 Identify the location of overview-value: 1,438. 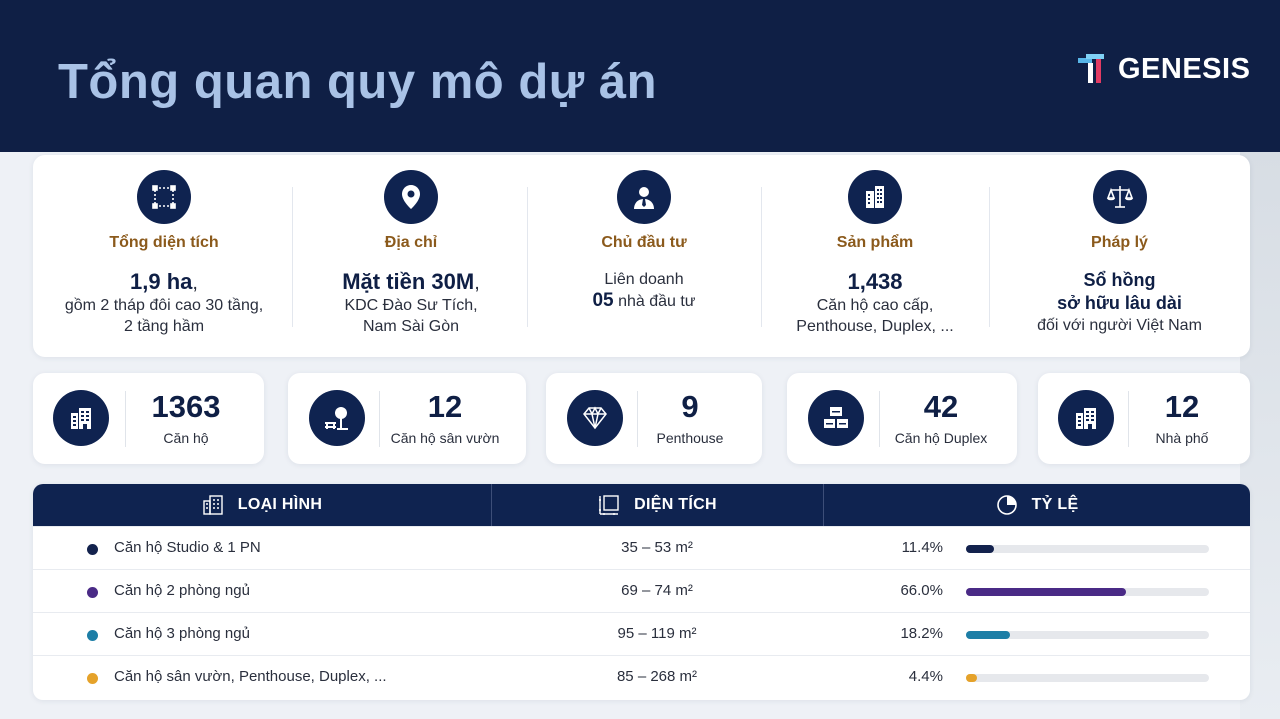
(875, 281).